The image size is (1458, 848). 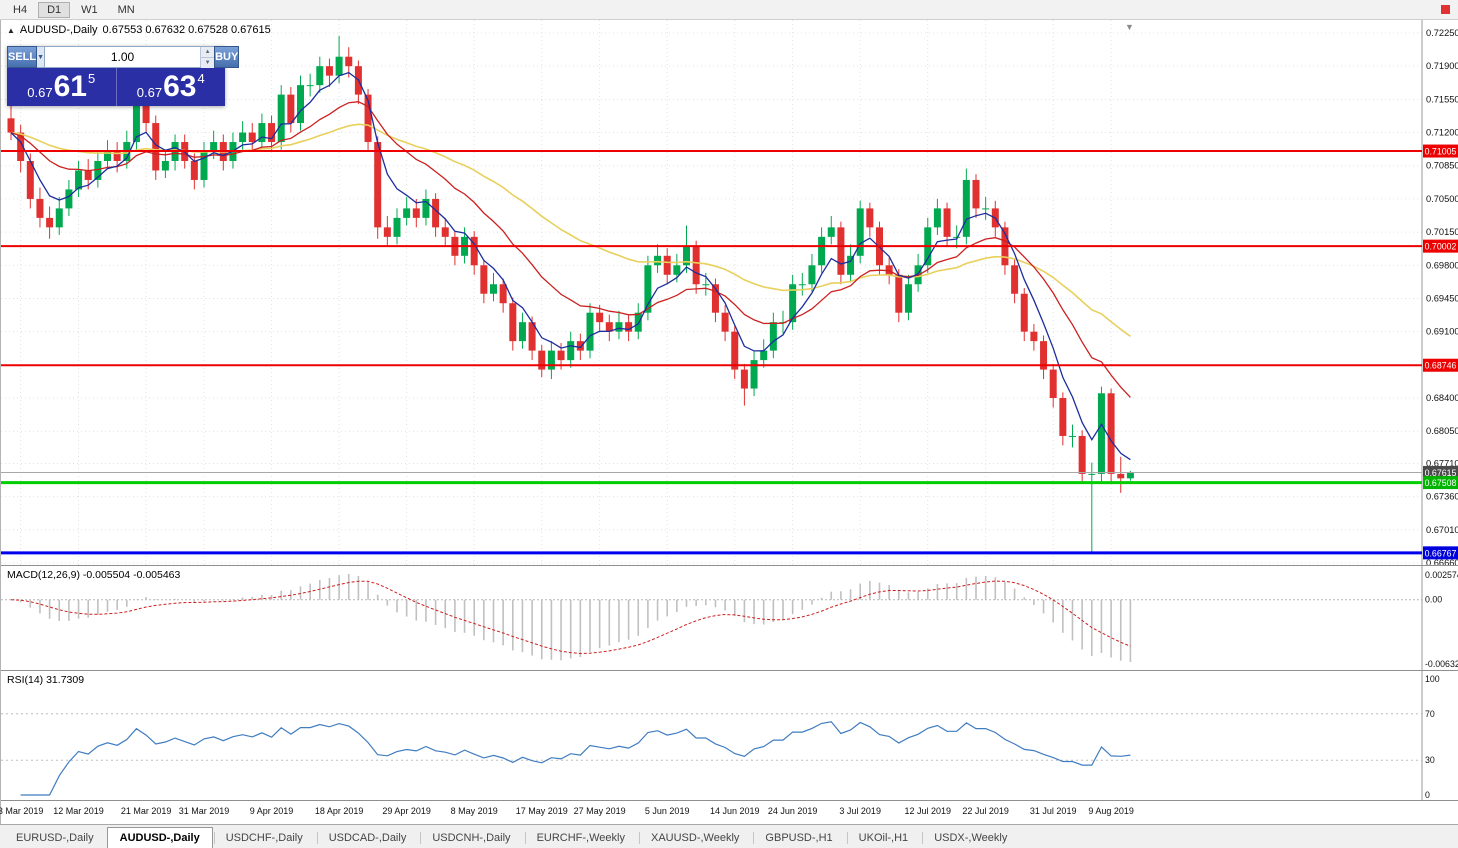 I want to click on axis-label: 0.70150, so click(x=1442, y=232).